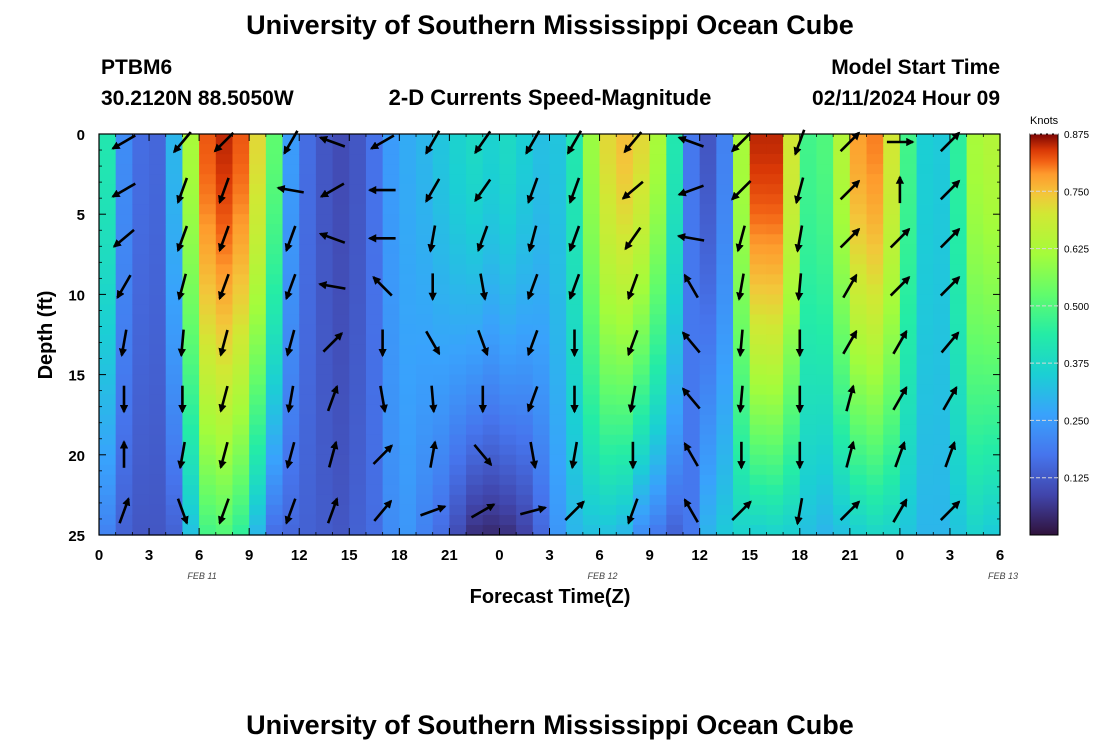 The image size is (1100, 750). I want to click on x-tick-label: 12, so click(699, 555).